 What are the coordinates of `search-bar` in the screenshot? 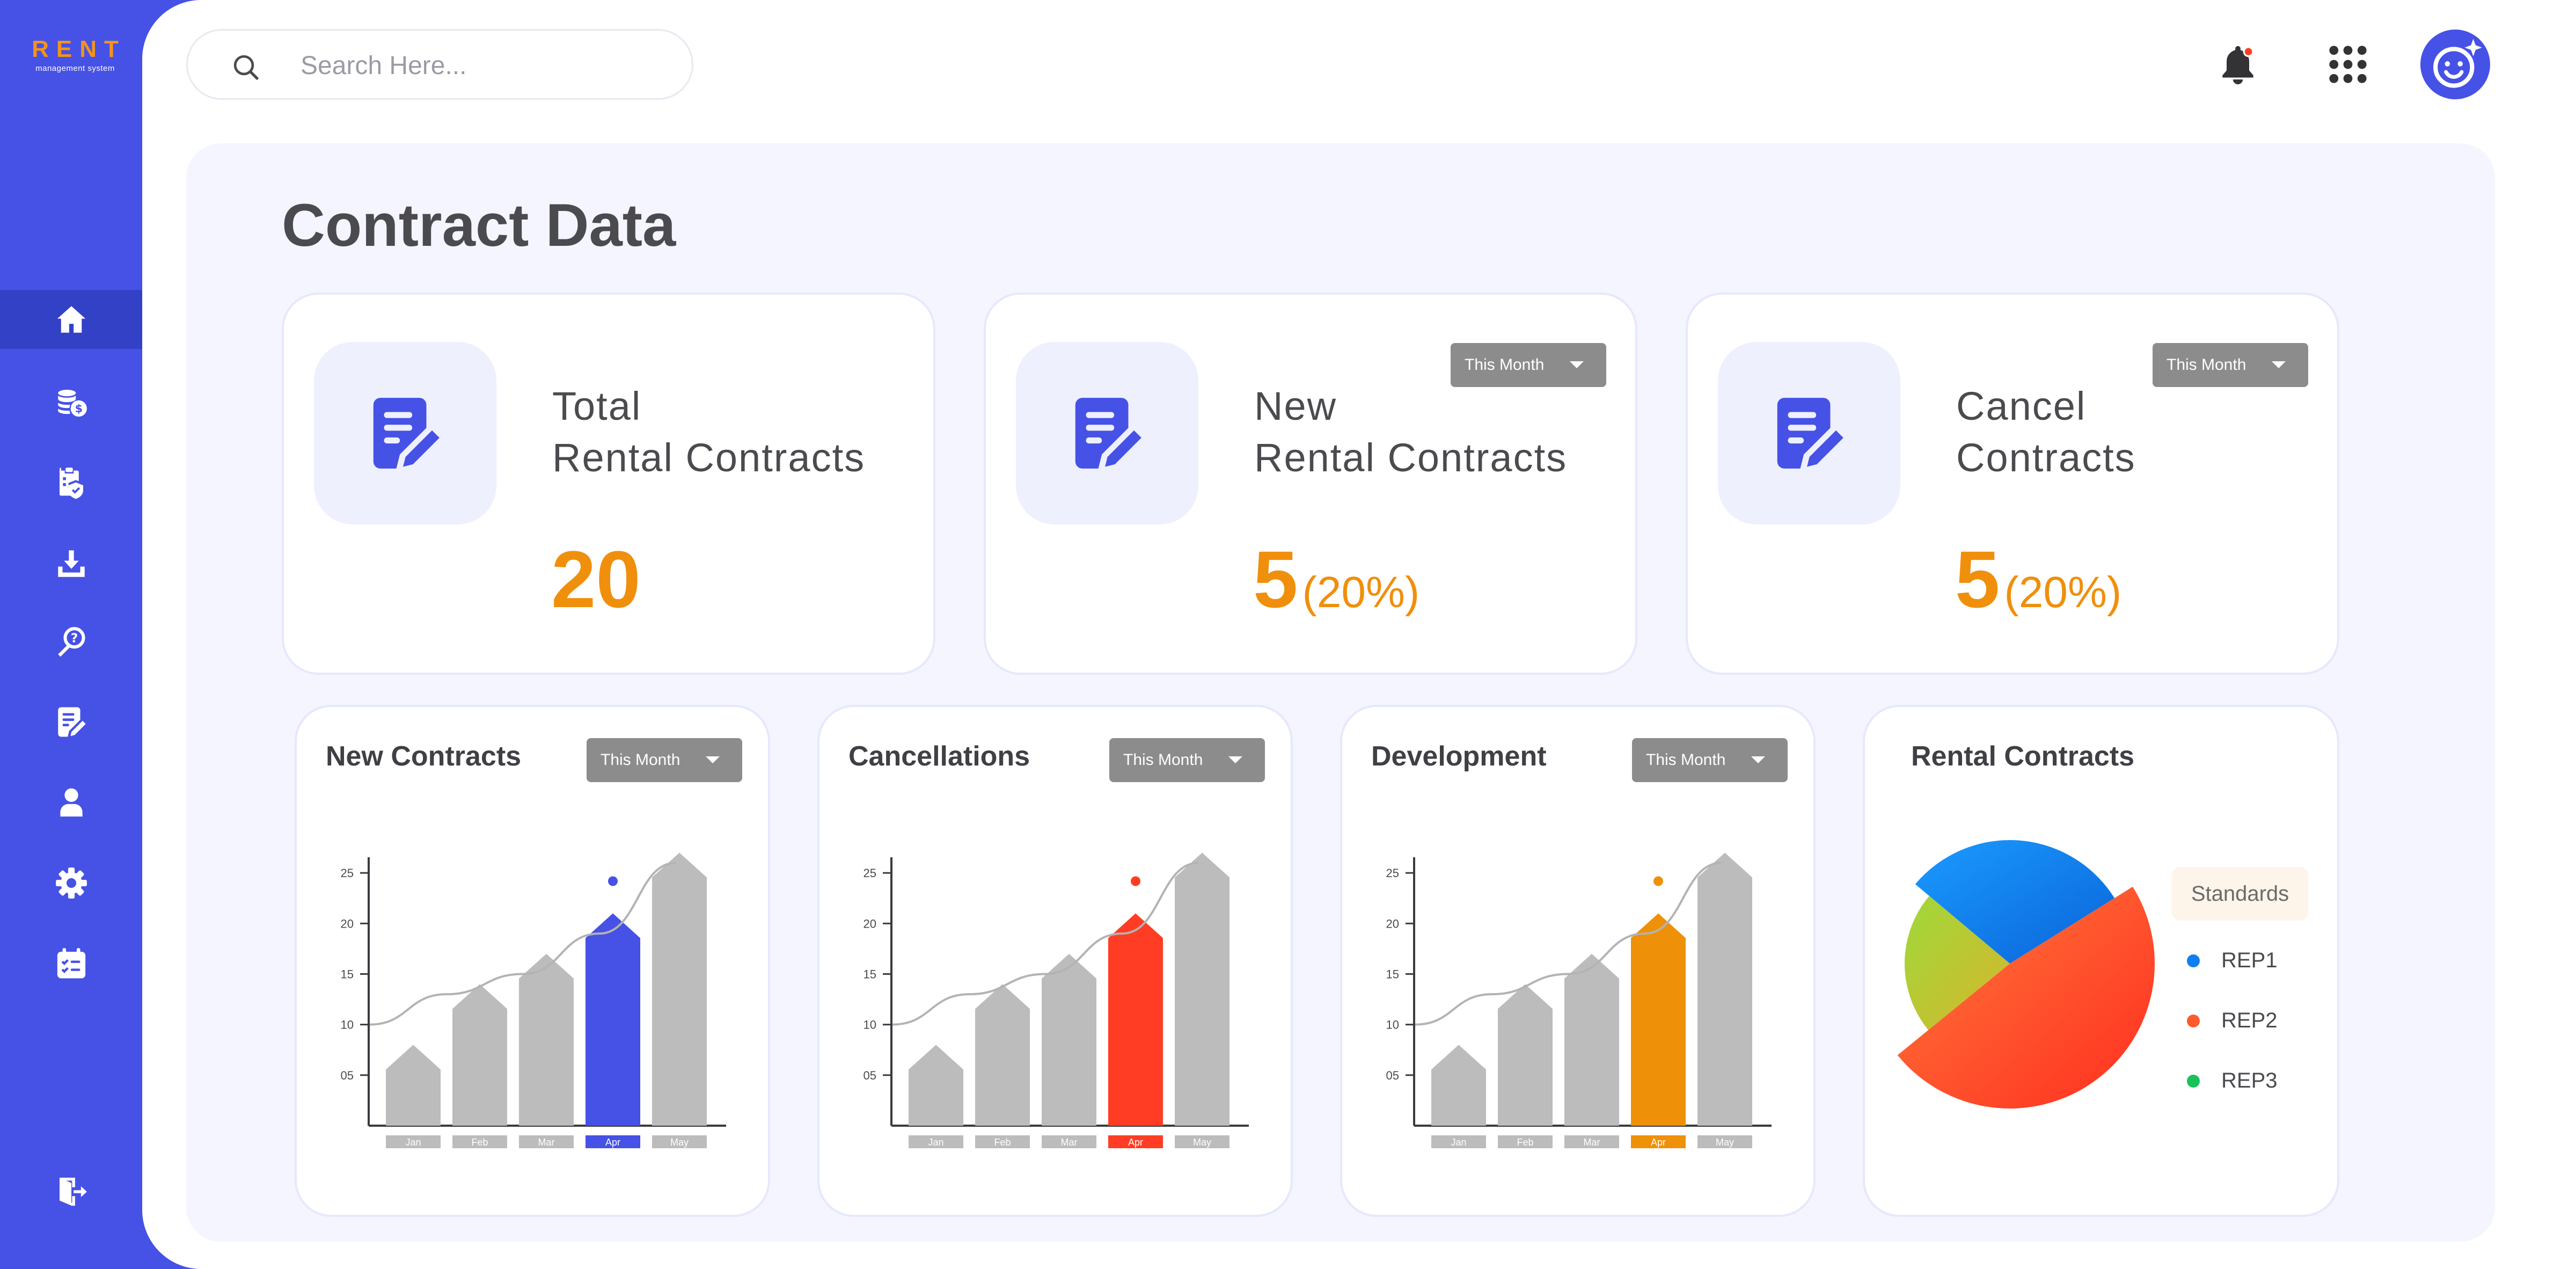 It's located at (439, 64).